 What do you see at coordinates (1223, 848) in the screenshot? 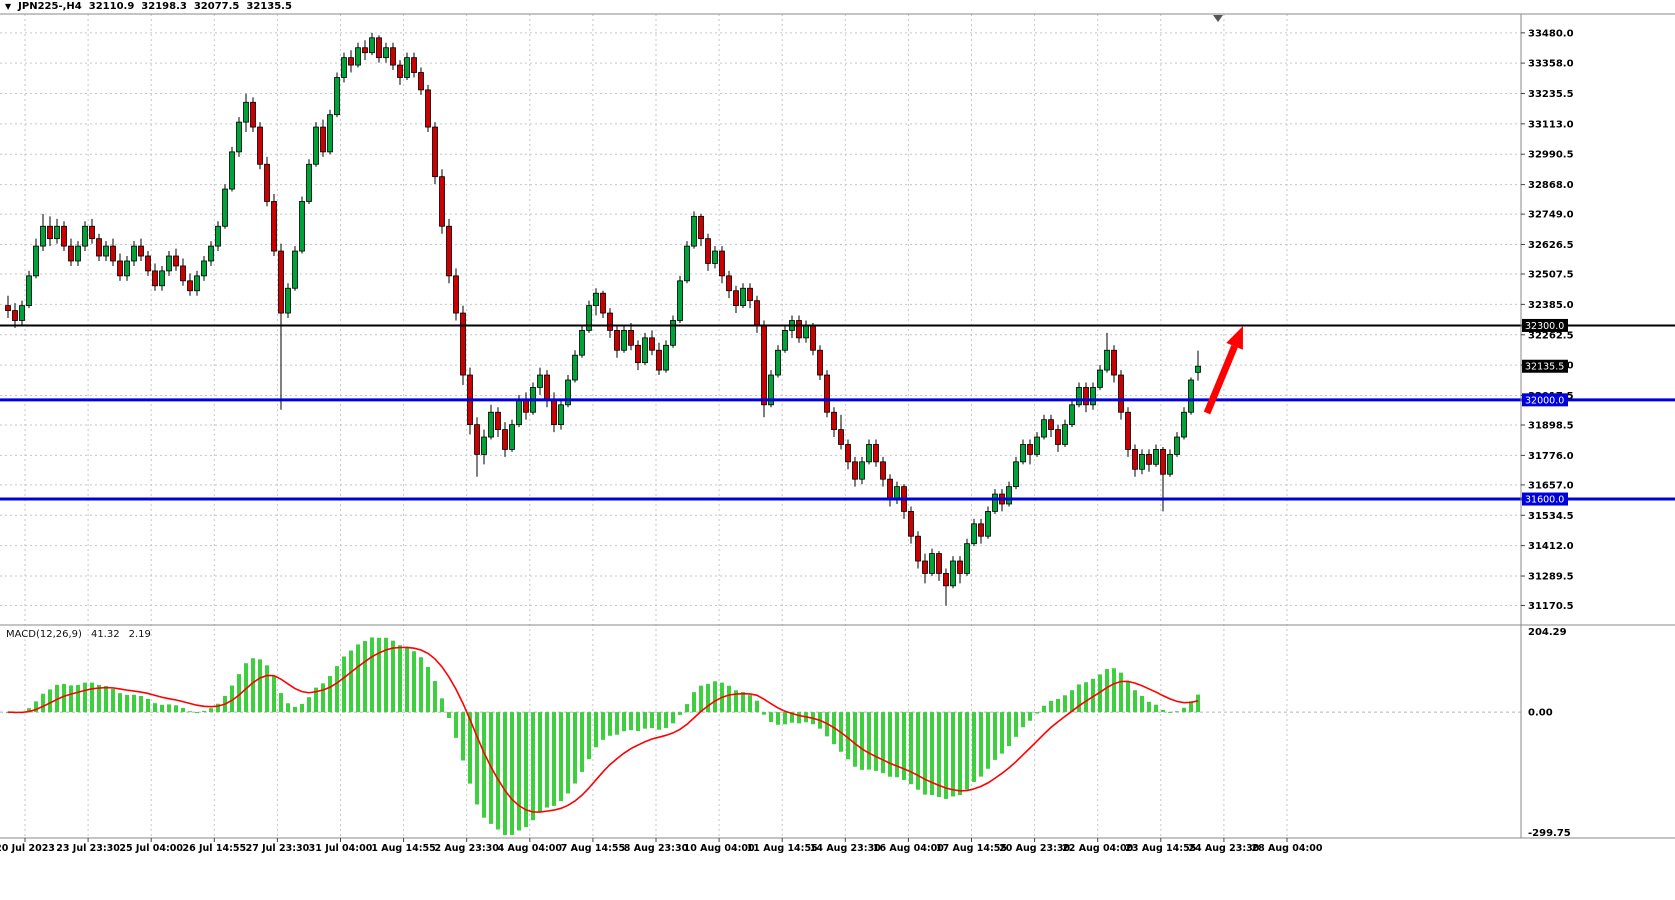
I see `time-axis-label: 24 Aug 23:30` at bounding box center [1223, 848].